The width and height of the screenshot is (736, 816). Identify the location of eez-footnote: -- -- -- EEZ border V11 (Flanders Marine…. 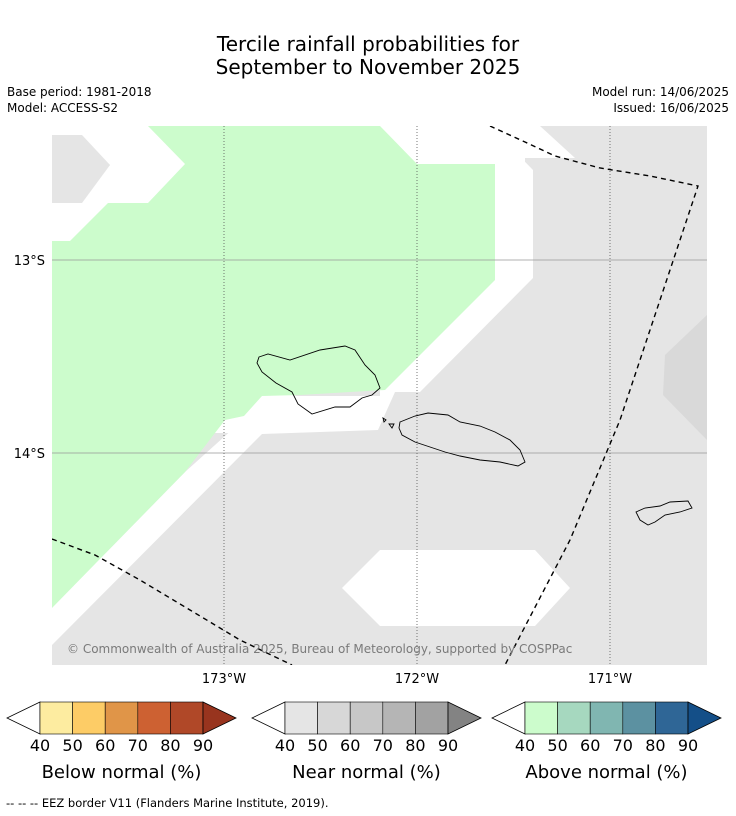
(167, 803).